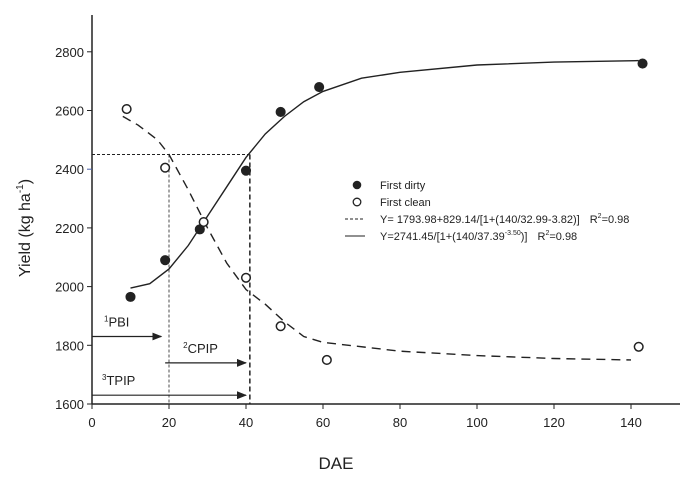 The height and width of the screenshot is (481, 691). Describe the element at coordinates (477, 422) in the screenshot. I see `x-tick-label: 100` at that location.